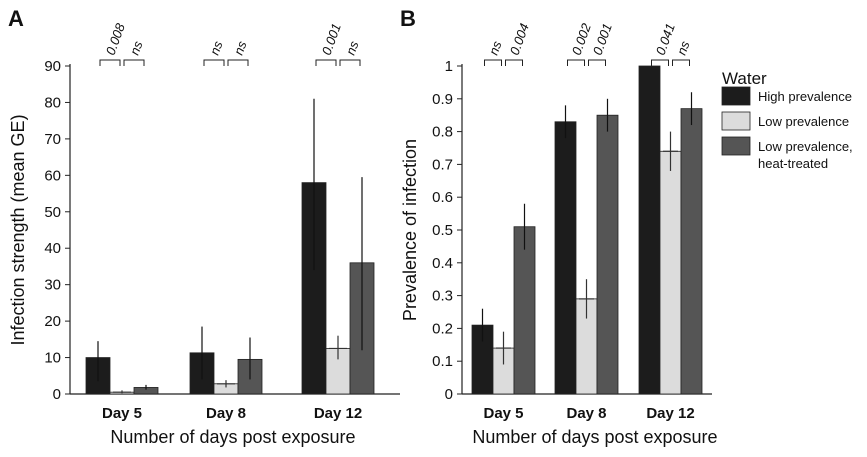 This screenshot has width=867, height=457. What do you see at coordinates (331, 39) in the screenshot?
I see `p-value-label-a: 0.001` at bounding box center [331, 39].